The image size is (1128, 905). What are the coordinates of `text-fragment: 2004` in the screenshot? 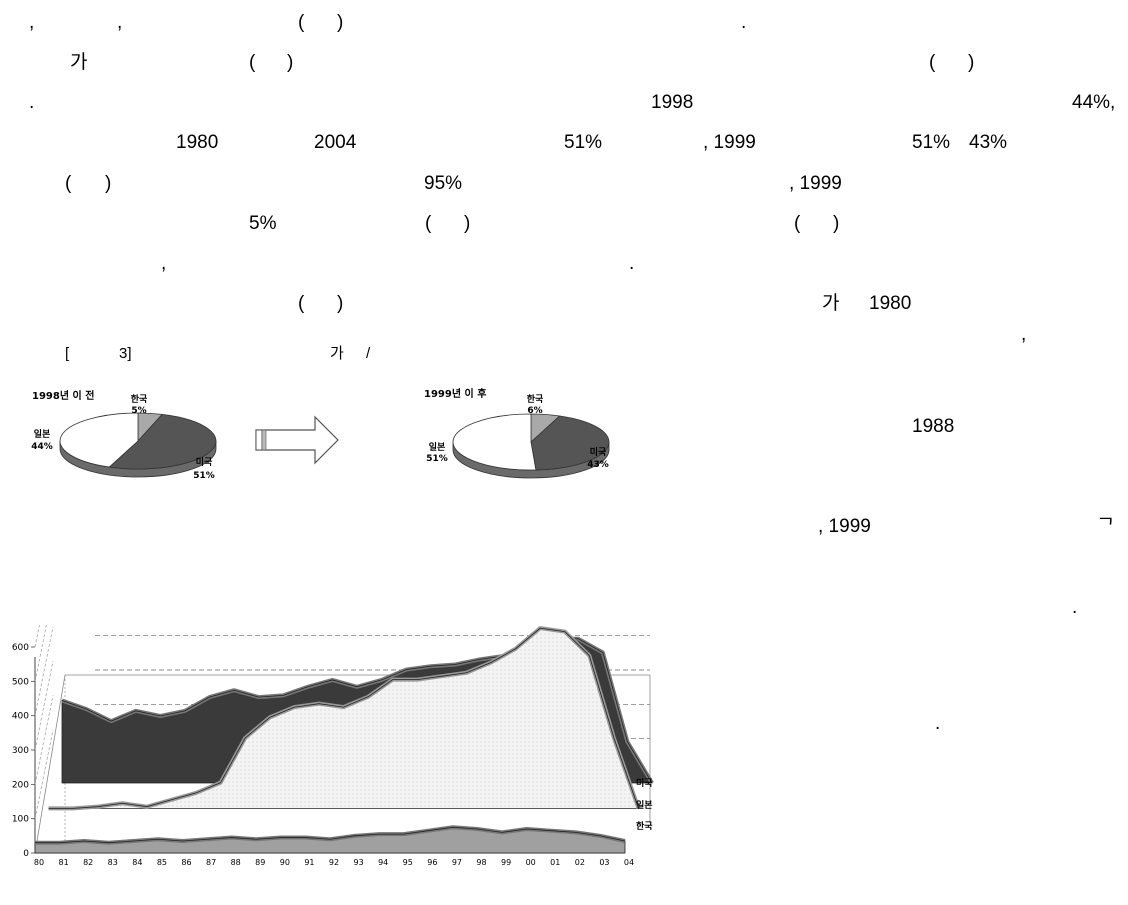 It's located at (335, 142).